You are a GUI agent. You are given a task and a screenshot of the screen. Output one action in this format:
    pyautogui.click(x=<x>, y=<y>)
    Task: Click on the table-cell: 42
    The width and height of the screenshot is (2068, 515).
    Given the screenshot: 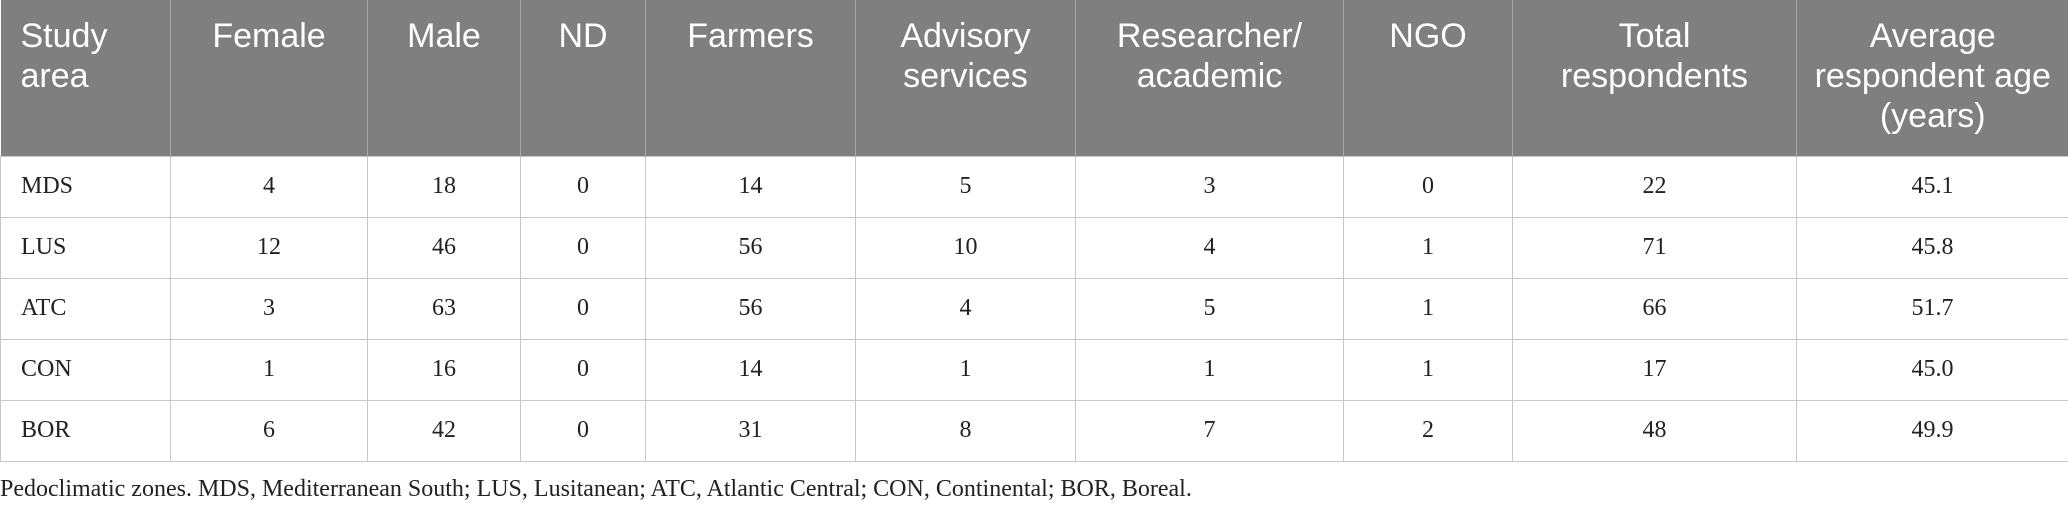 What is the action you would take?
    pyautogui.click(x=444, y=430)
    